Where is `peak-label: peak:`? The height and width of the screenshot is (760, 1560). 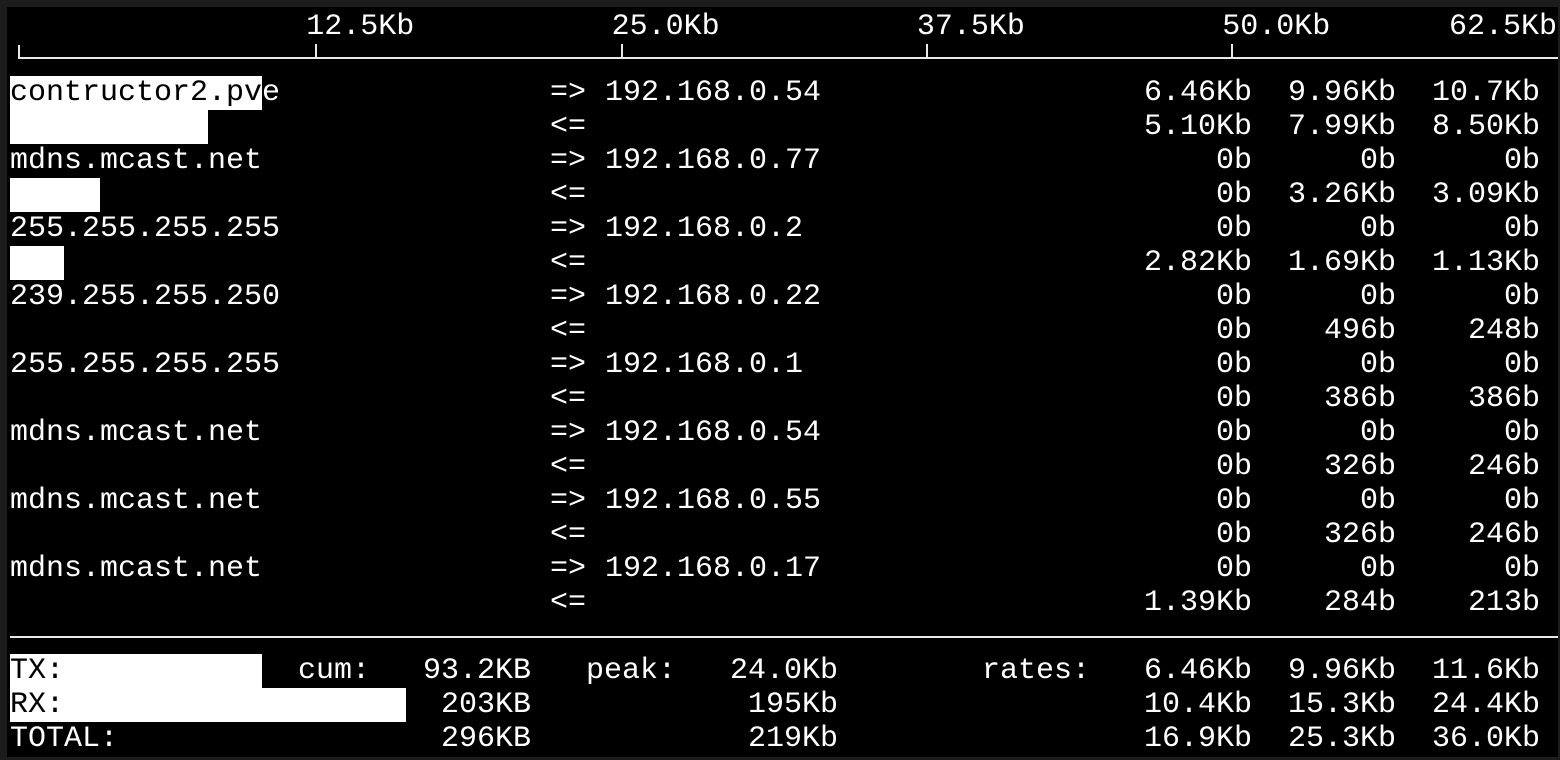 peak-label: peak: is located at coordinates (631, 671).